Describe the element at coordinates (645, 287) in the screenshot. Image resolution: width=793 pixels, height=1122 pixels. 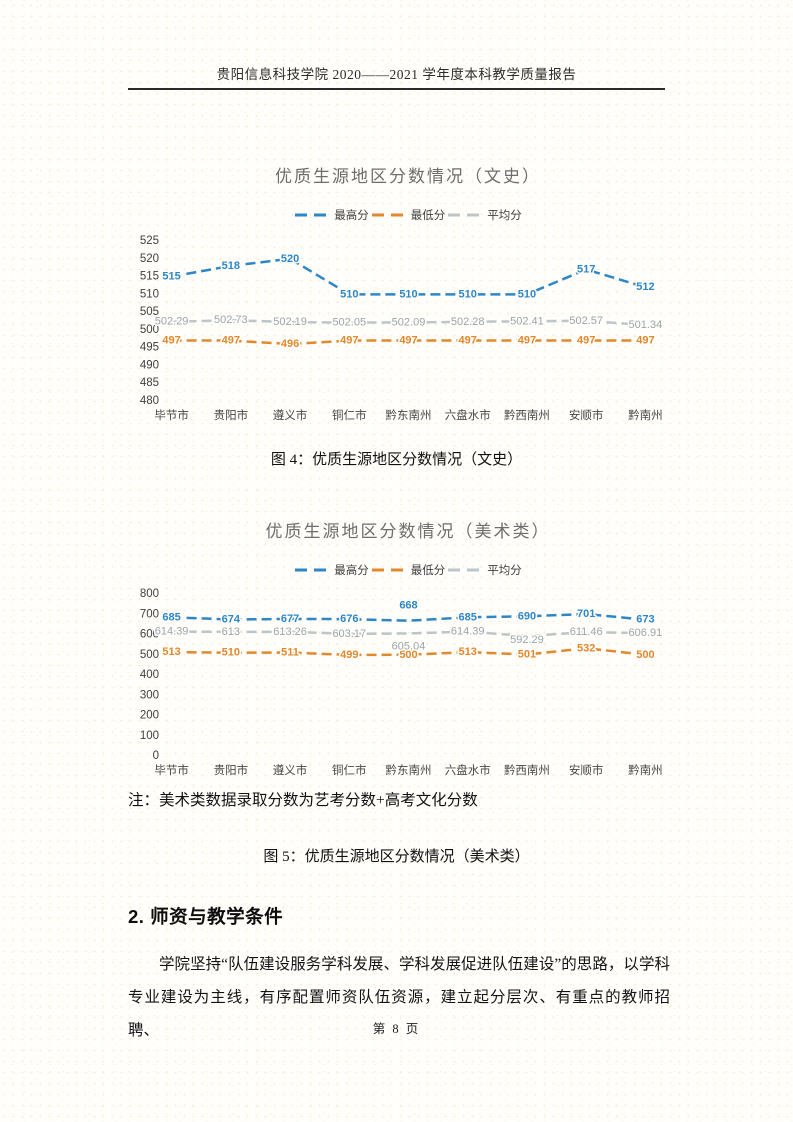
I see `data-label: 512` at that location.